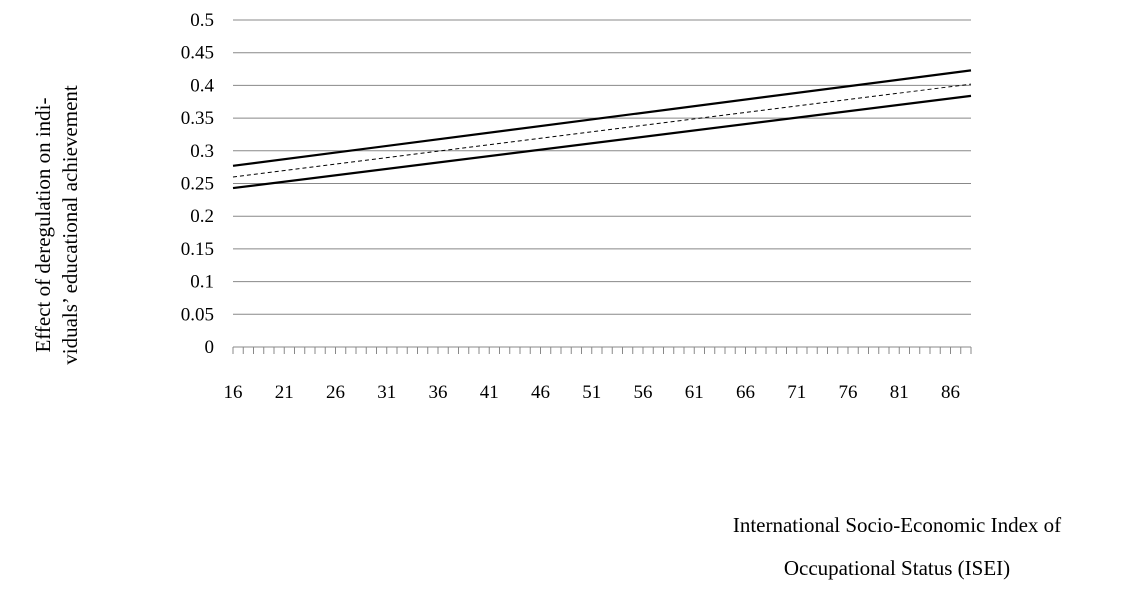 The image size is (1137, 601). Describe the element at coordinates (848, 392) in the screenshot. I see `x-tick-label: 76` at that location.